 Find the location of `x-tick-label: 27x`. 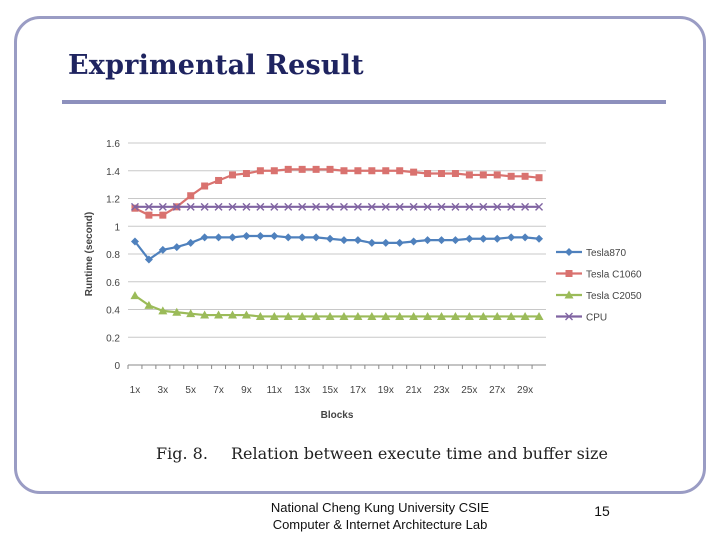

x-tick-label: 27x is located at coordinates (497, 390).